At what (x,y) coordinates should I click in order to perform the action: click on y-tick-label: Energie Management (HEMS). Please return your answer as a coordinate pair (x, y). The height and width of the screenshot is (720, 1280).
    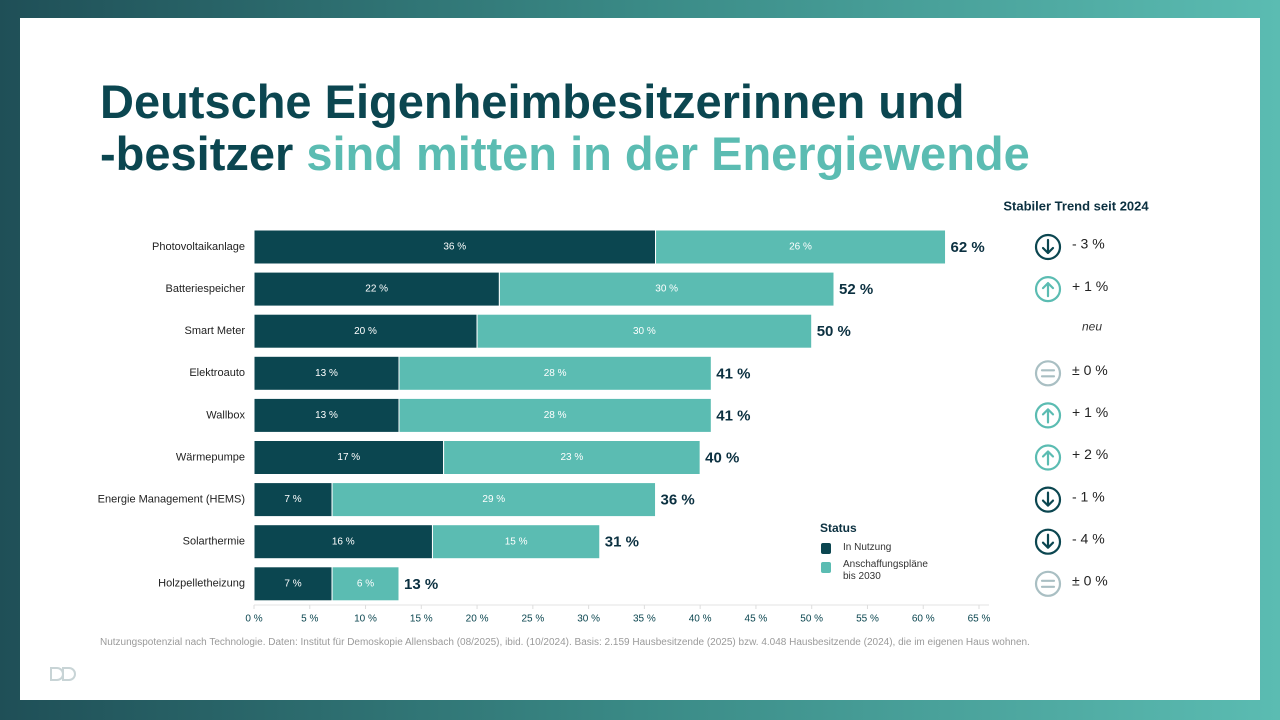
    Looking at the image, I should click on (171, 500).